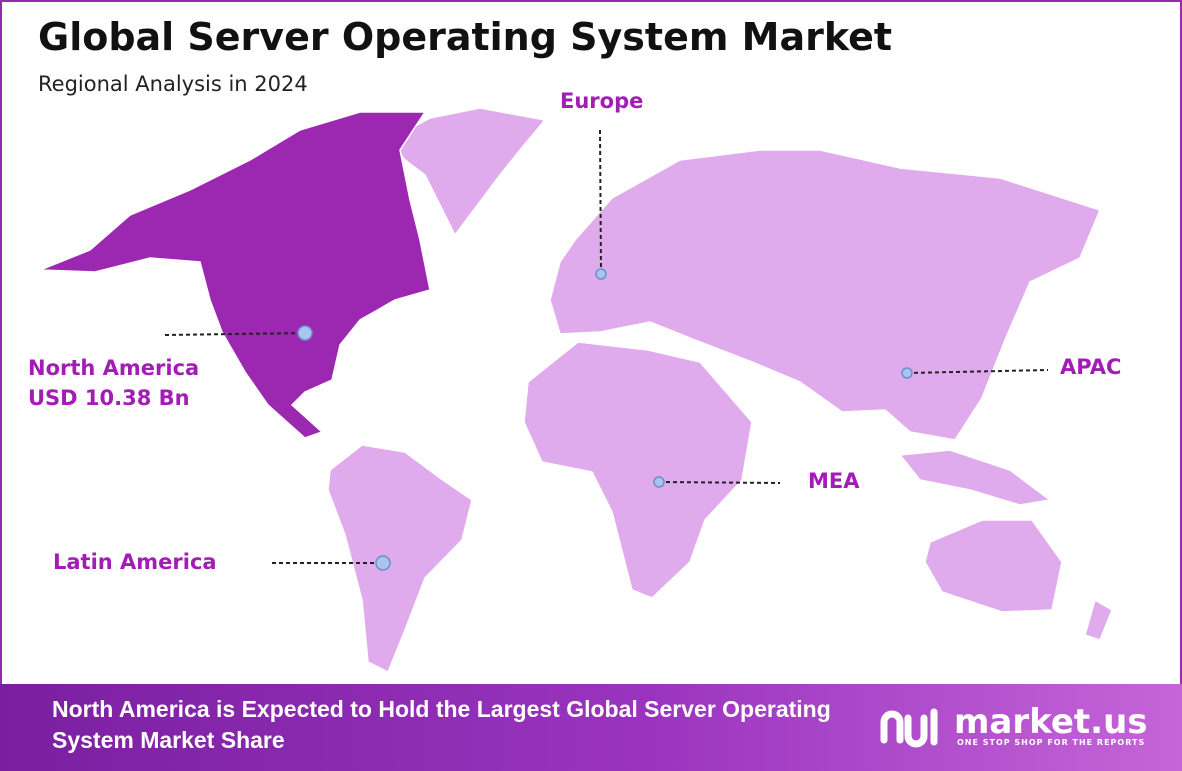 This screenshot has height=771, width=1182. Describe the element at coordinates (113, 368) in the screenshot. I see `region-label: North America` at that location.